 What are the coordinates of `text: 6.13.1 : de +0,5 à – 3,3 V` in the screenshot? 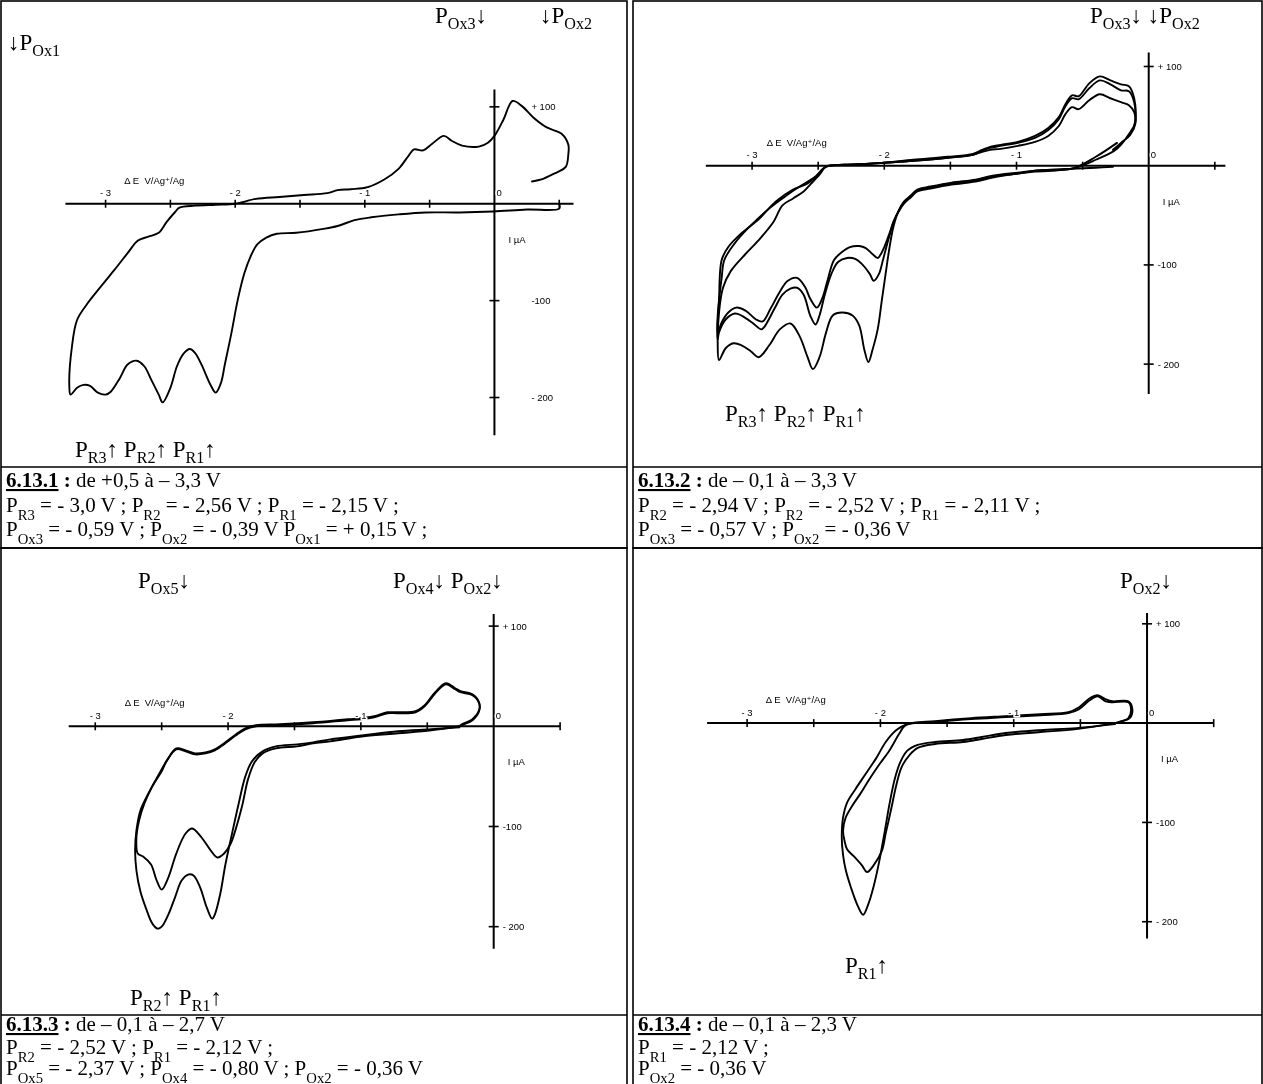 It's located at (114, 480).